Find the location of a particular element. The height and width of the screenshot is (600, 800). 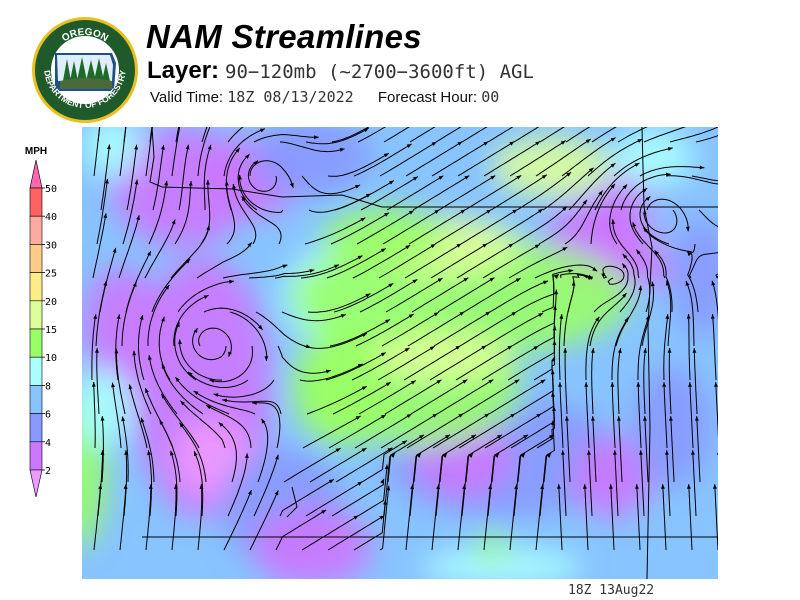

colorbar-min-triangle is located at coordinates (36, 483).